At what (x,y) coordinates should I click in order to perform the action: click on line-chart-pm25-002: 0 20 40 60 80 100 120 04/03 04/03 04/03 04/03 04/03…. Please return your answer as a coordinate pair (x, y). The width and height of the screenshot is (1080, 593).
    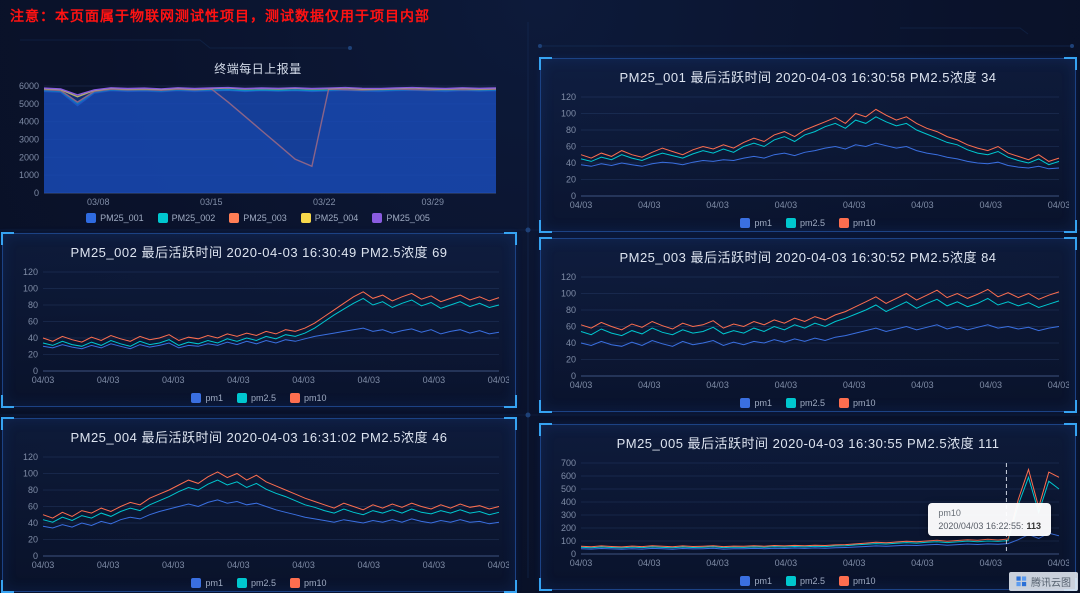
    Looking at the image, I should click on (259, 326).